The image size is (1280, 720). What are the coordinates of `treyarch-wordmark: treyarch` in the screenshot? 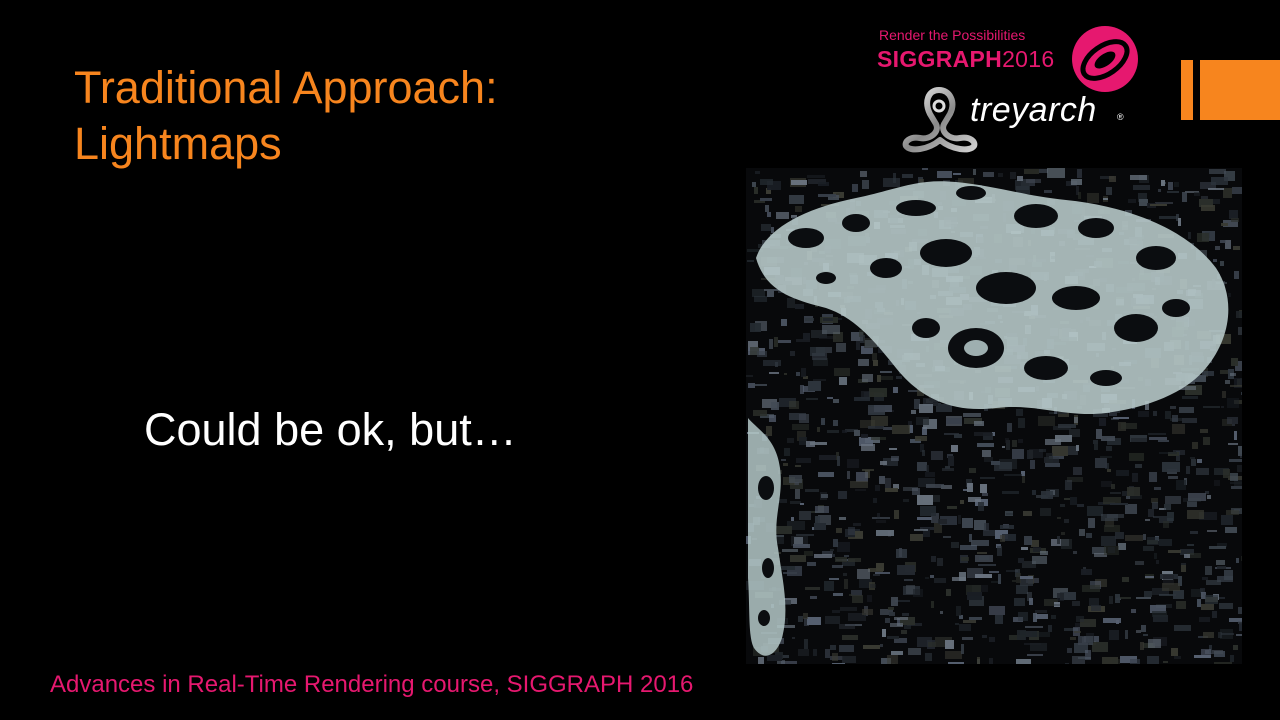 It's located at (1033, 110).